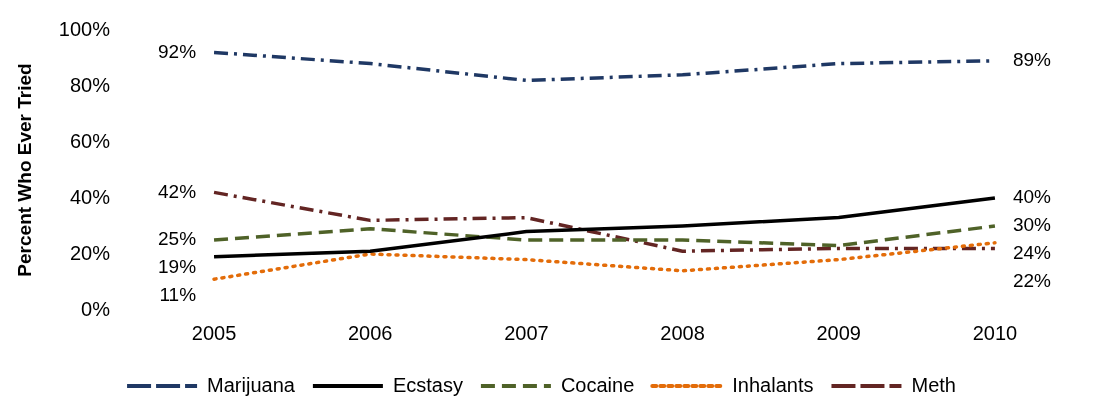 This screenshot has height=410, width=1093. I want to click on data-label: 11%, so click(178, 295).